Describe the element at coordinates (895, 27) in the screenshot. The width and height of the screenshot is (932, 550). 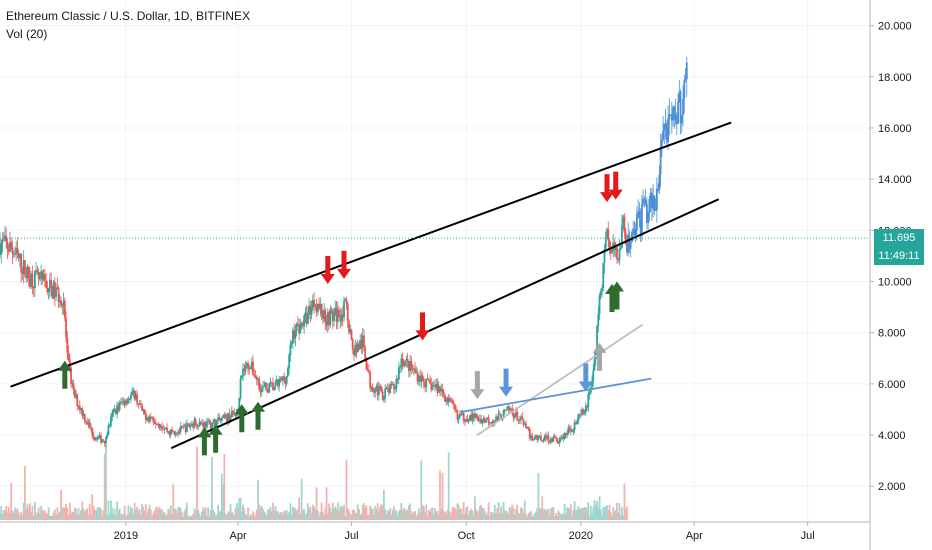
I see `price-axis-tick-label: 20.000` at that location.